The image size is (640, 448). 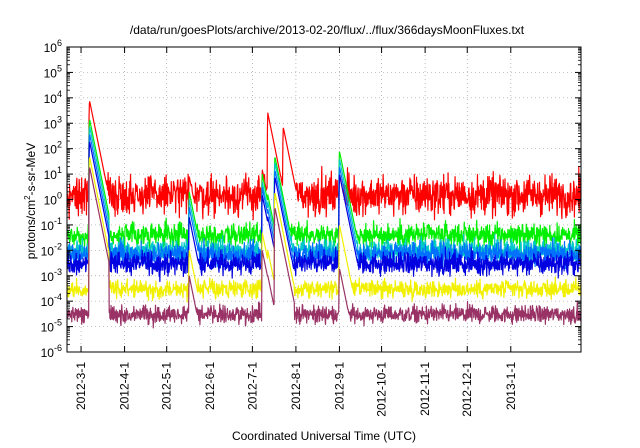 What do you see at coordinates (58, 221) in the screenshot?
I see `y-tick-label-exponent: -1` at bounding box center [58, 221].